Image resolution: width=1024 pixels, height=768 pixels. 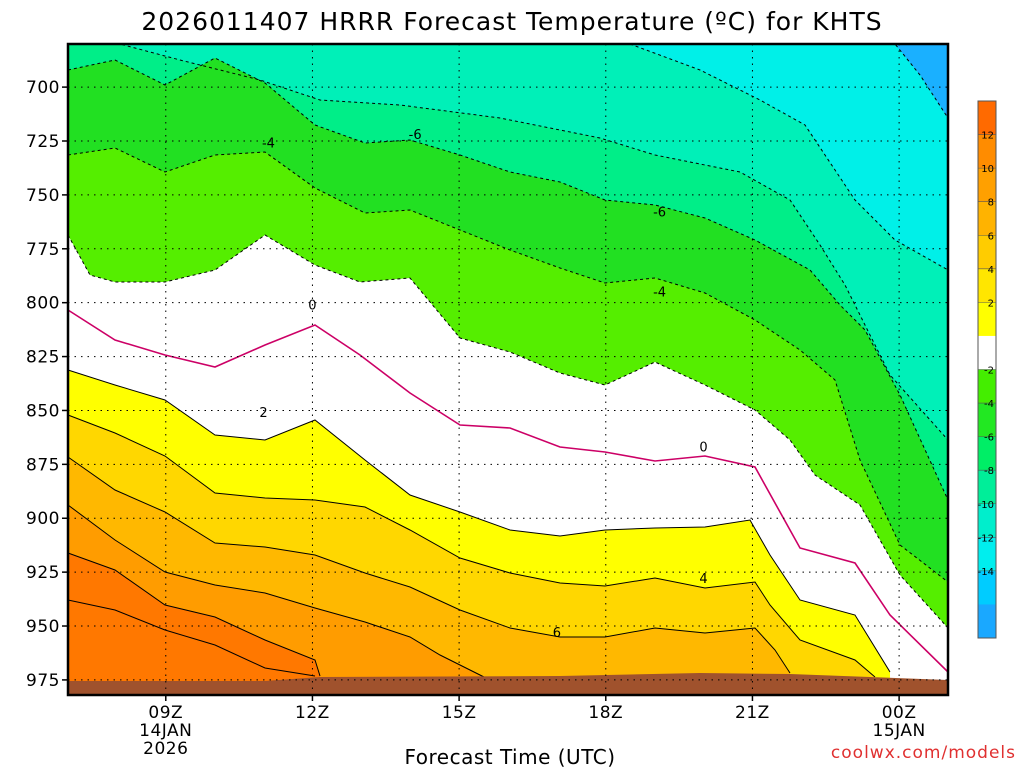 I want to click on x-tick-label: 12Z, so click(x=312, y=713).